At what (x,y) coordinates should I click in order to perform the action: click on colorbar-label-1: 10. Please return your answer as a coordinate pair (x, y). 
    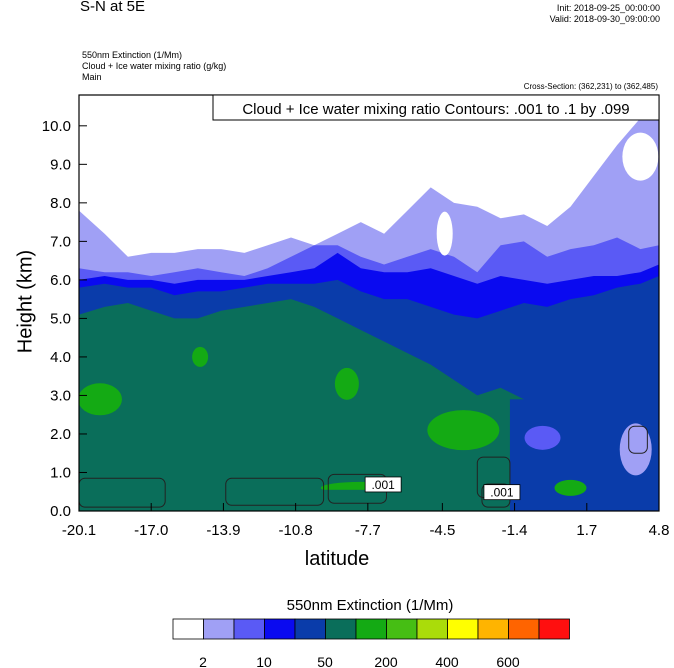
    Looking at the image, I should click on (264, 661).